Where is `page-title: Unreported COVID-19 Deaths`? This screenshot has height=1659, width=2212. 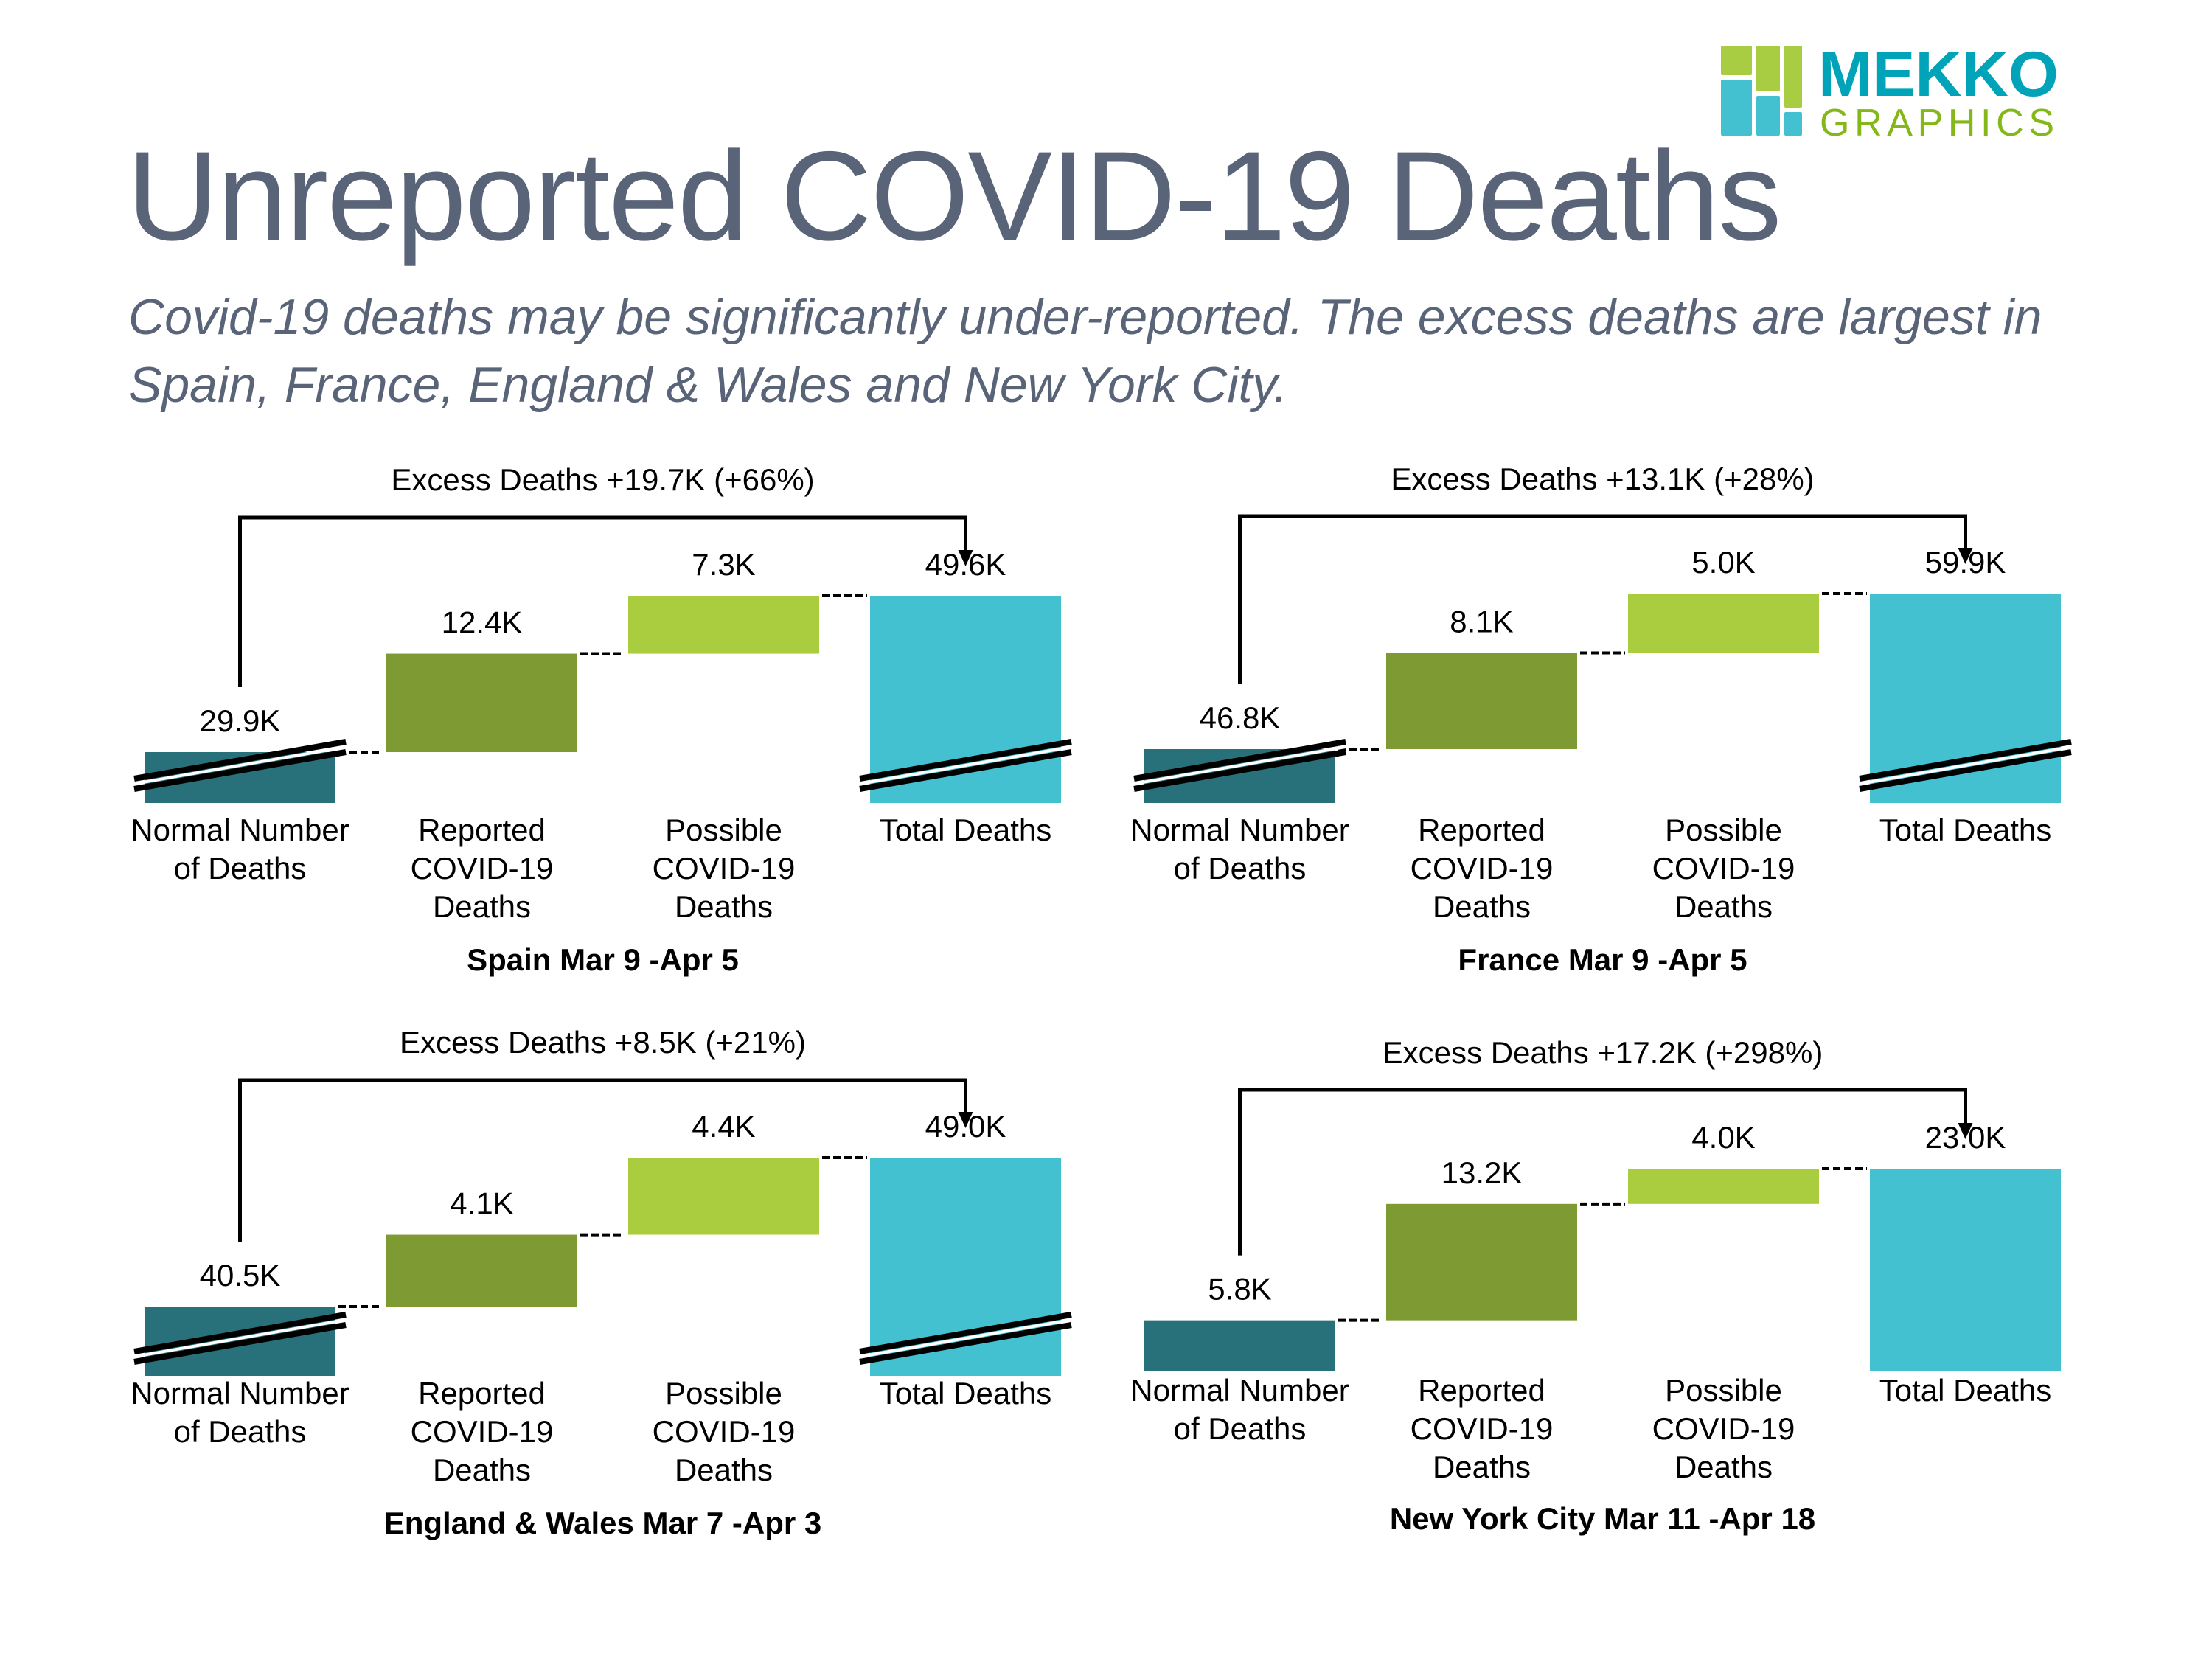
page-title: Unreported COVID-19 Deaths is located at coordinates (954, 196).